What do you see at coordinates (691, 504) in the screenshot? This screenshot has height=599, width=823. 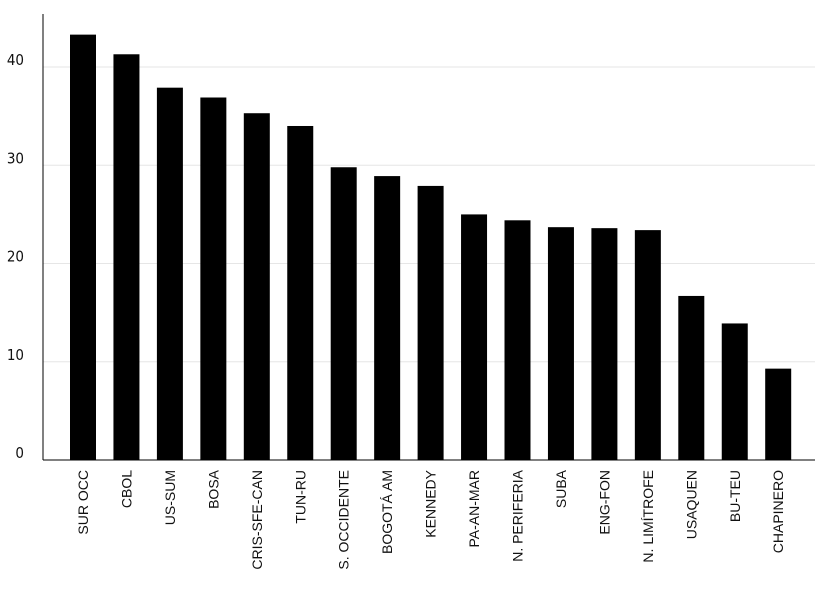 I see `x-tick-label: USAQUEN` at bounding box center [691, 504].